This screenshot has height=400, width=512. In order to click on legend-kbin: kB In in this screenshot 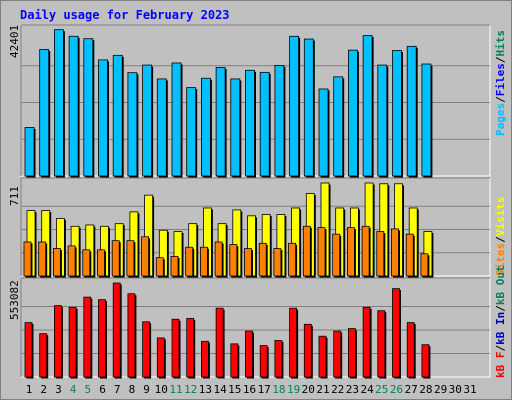, I will do `click(500, 328)`.